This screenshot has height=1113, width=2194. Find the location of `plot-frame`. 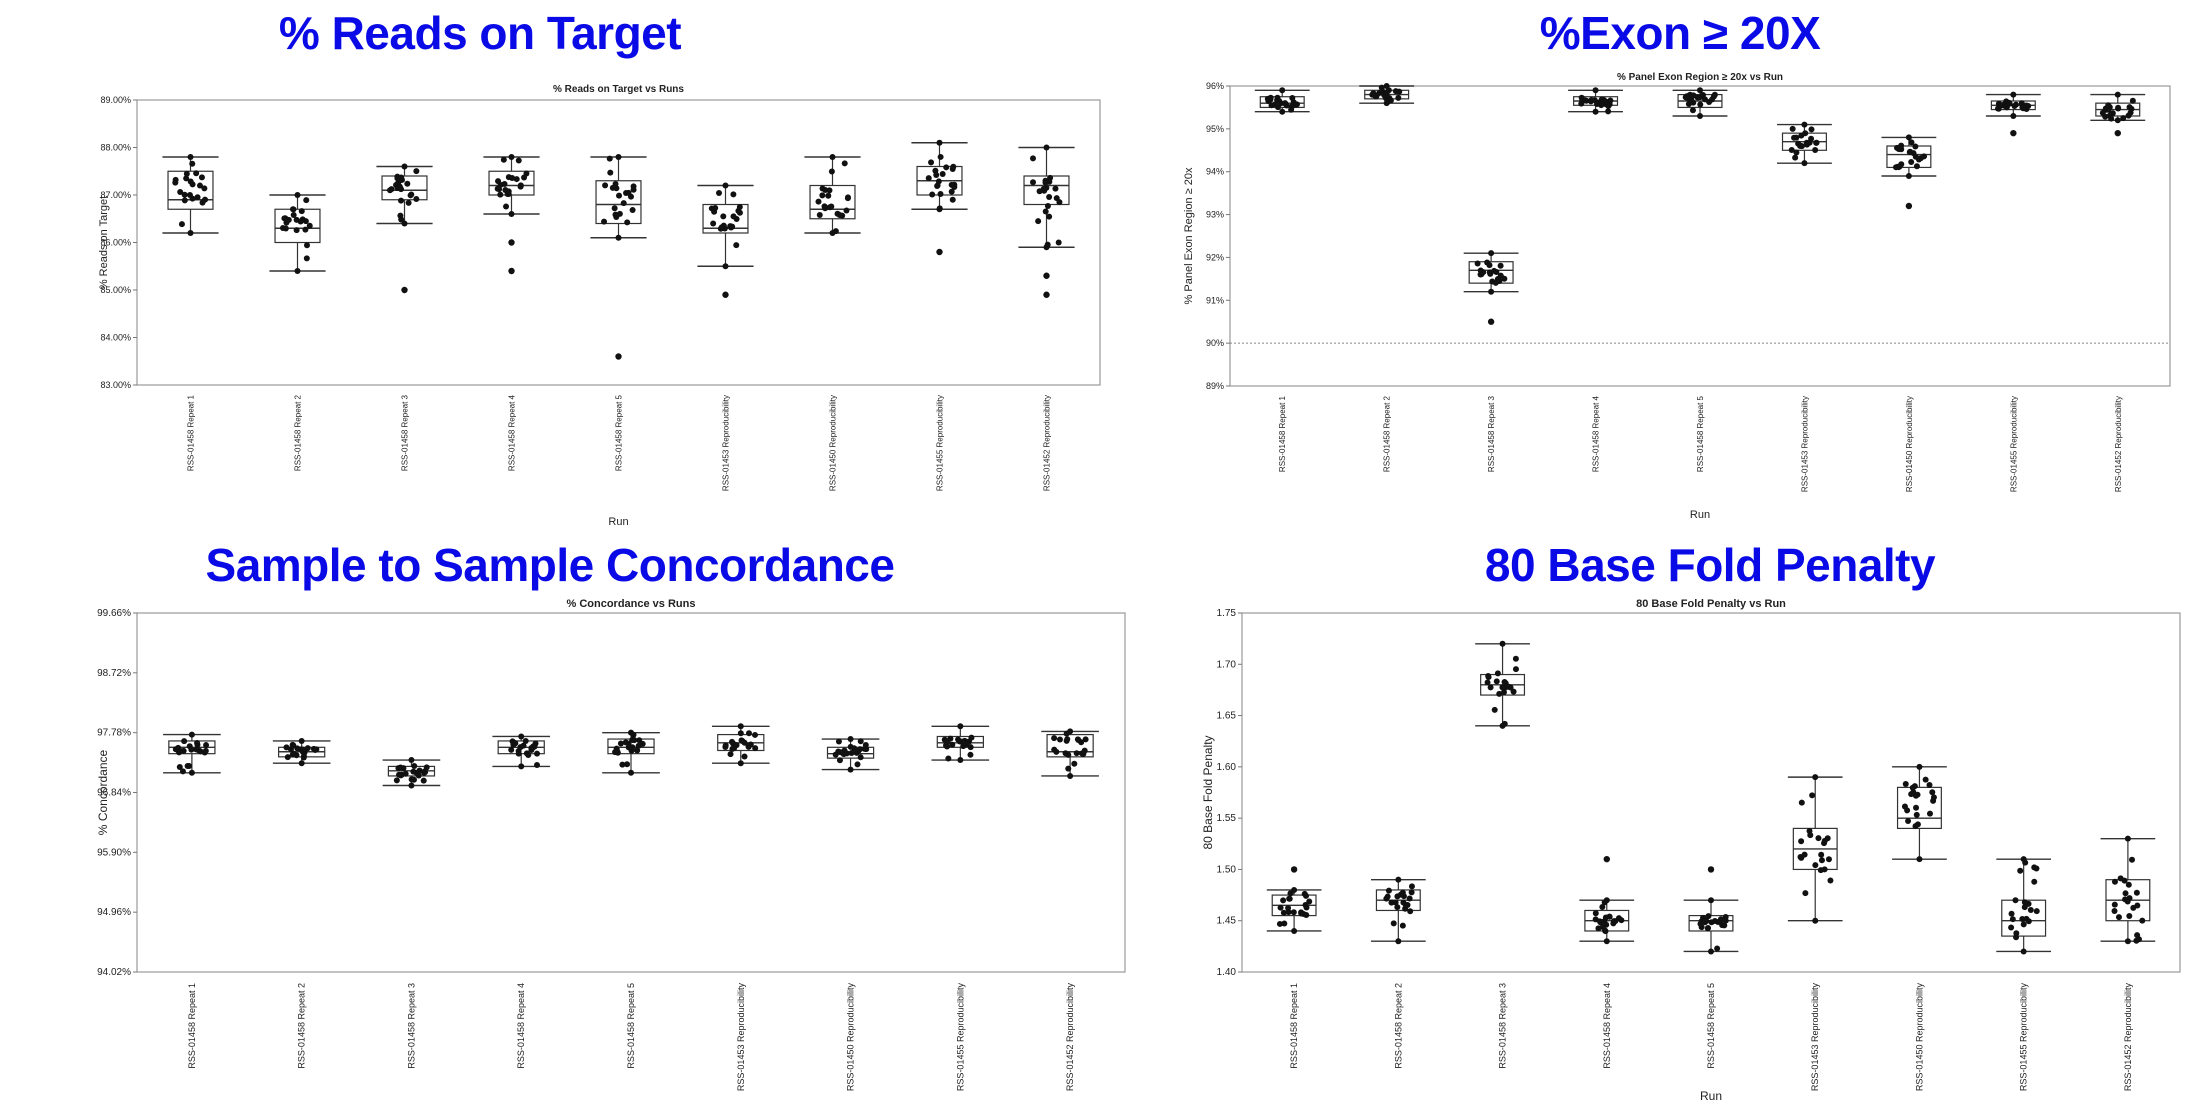

plot-frame is located at coordinates (631, 792).